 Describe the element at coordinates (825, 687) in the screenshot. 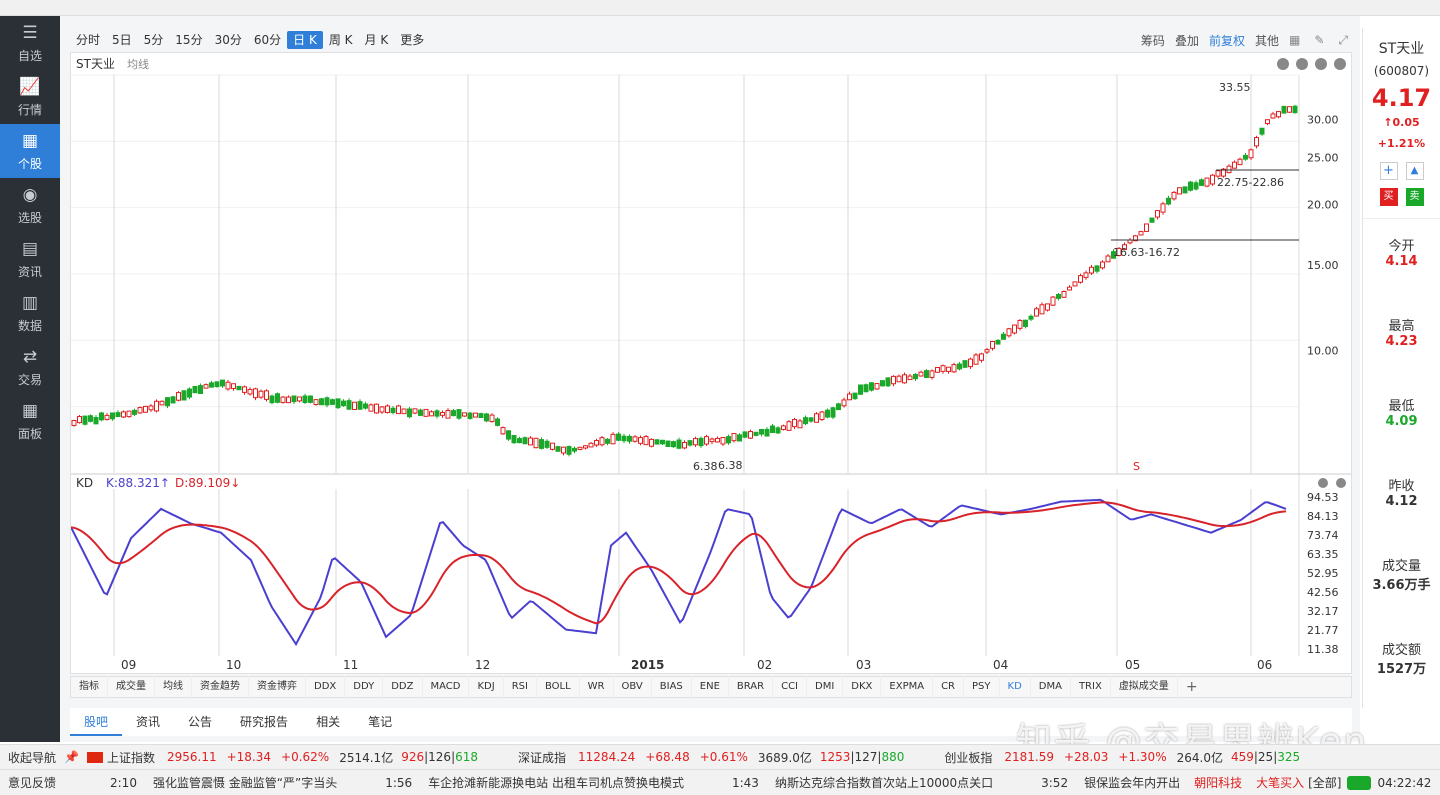

I see `indicator-tab-18: DMI` at that location.